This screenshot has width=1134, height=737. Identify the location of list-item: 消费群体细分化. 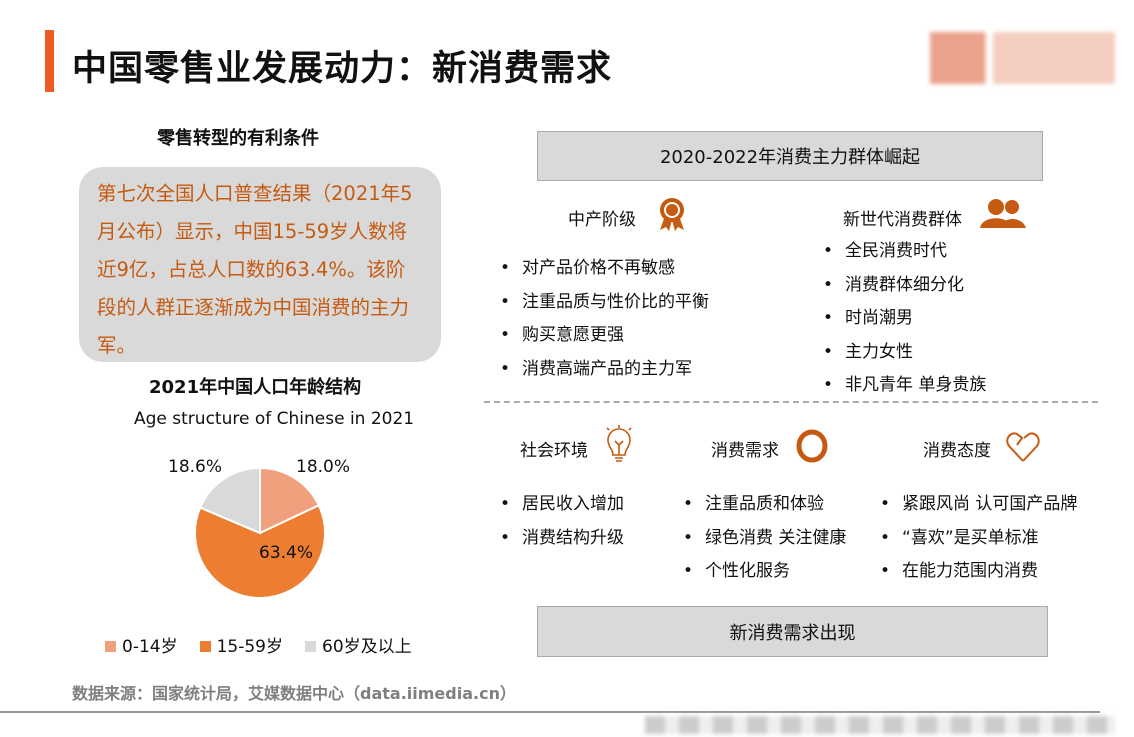
(893, 282).